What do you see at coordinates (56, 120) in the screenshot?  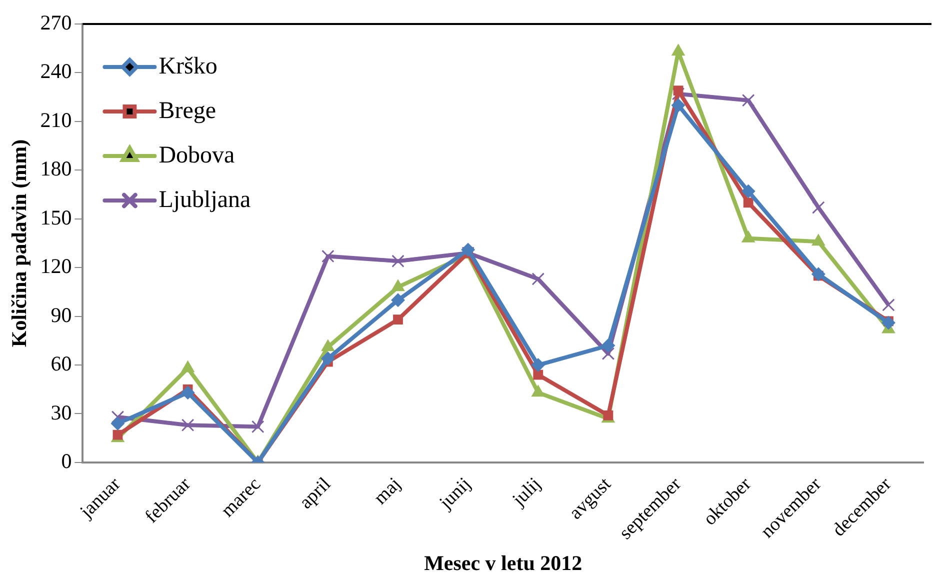 I see `y-tick-label: 210` at bounding box center [56, 120].